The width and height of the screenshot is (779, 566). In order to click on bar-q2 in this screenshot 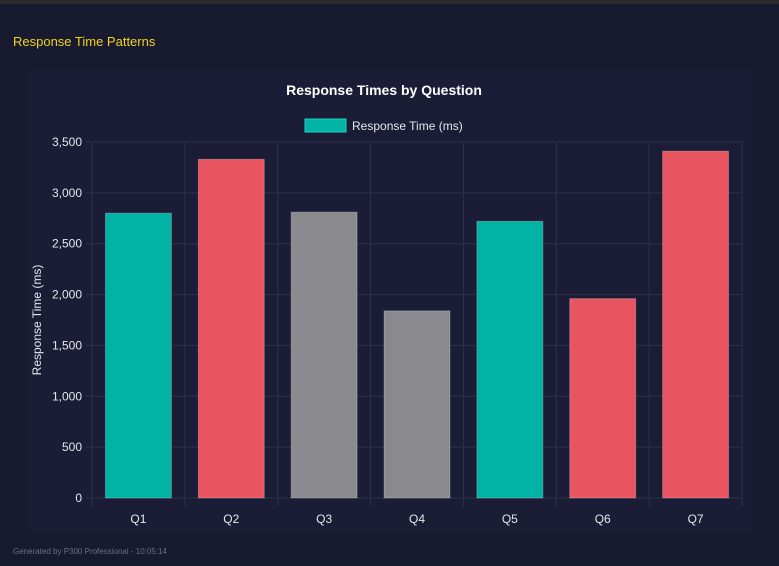, I will do `click(231, 328)`.